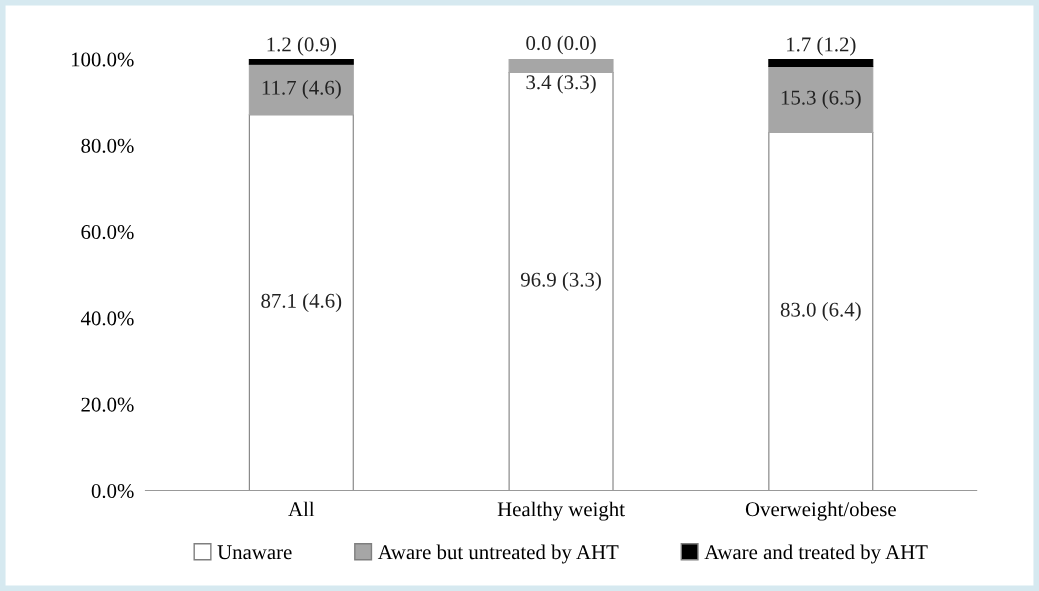  What do you see at coordinates (112, 491) in the screenshot?
I see `y-tick-label: 0.0%` at bounding box center [112, 491].